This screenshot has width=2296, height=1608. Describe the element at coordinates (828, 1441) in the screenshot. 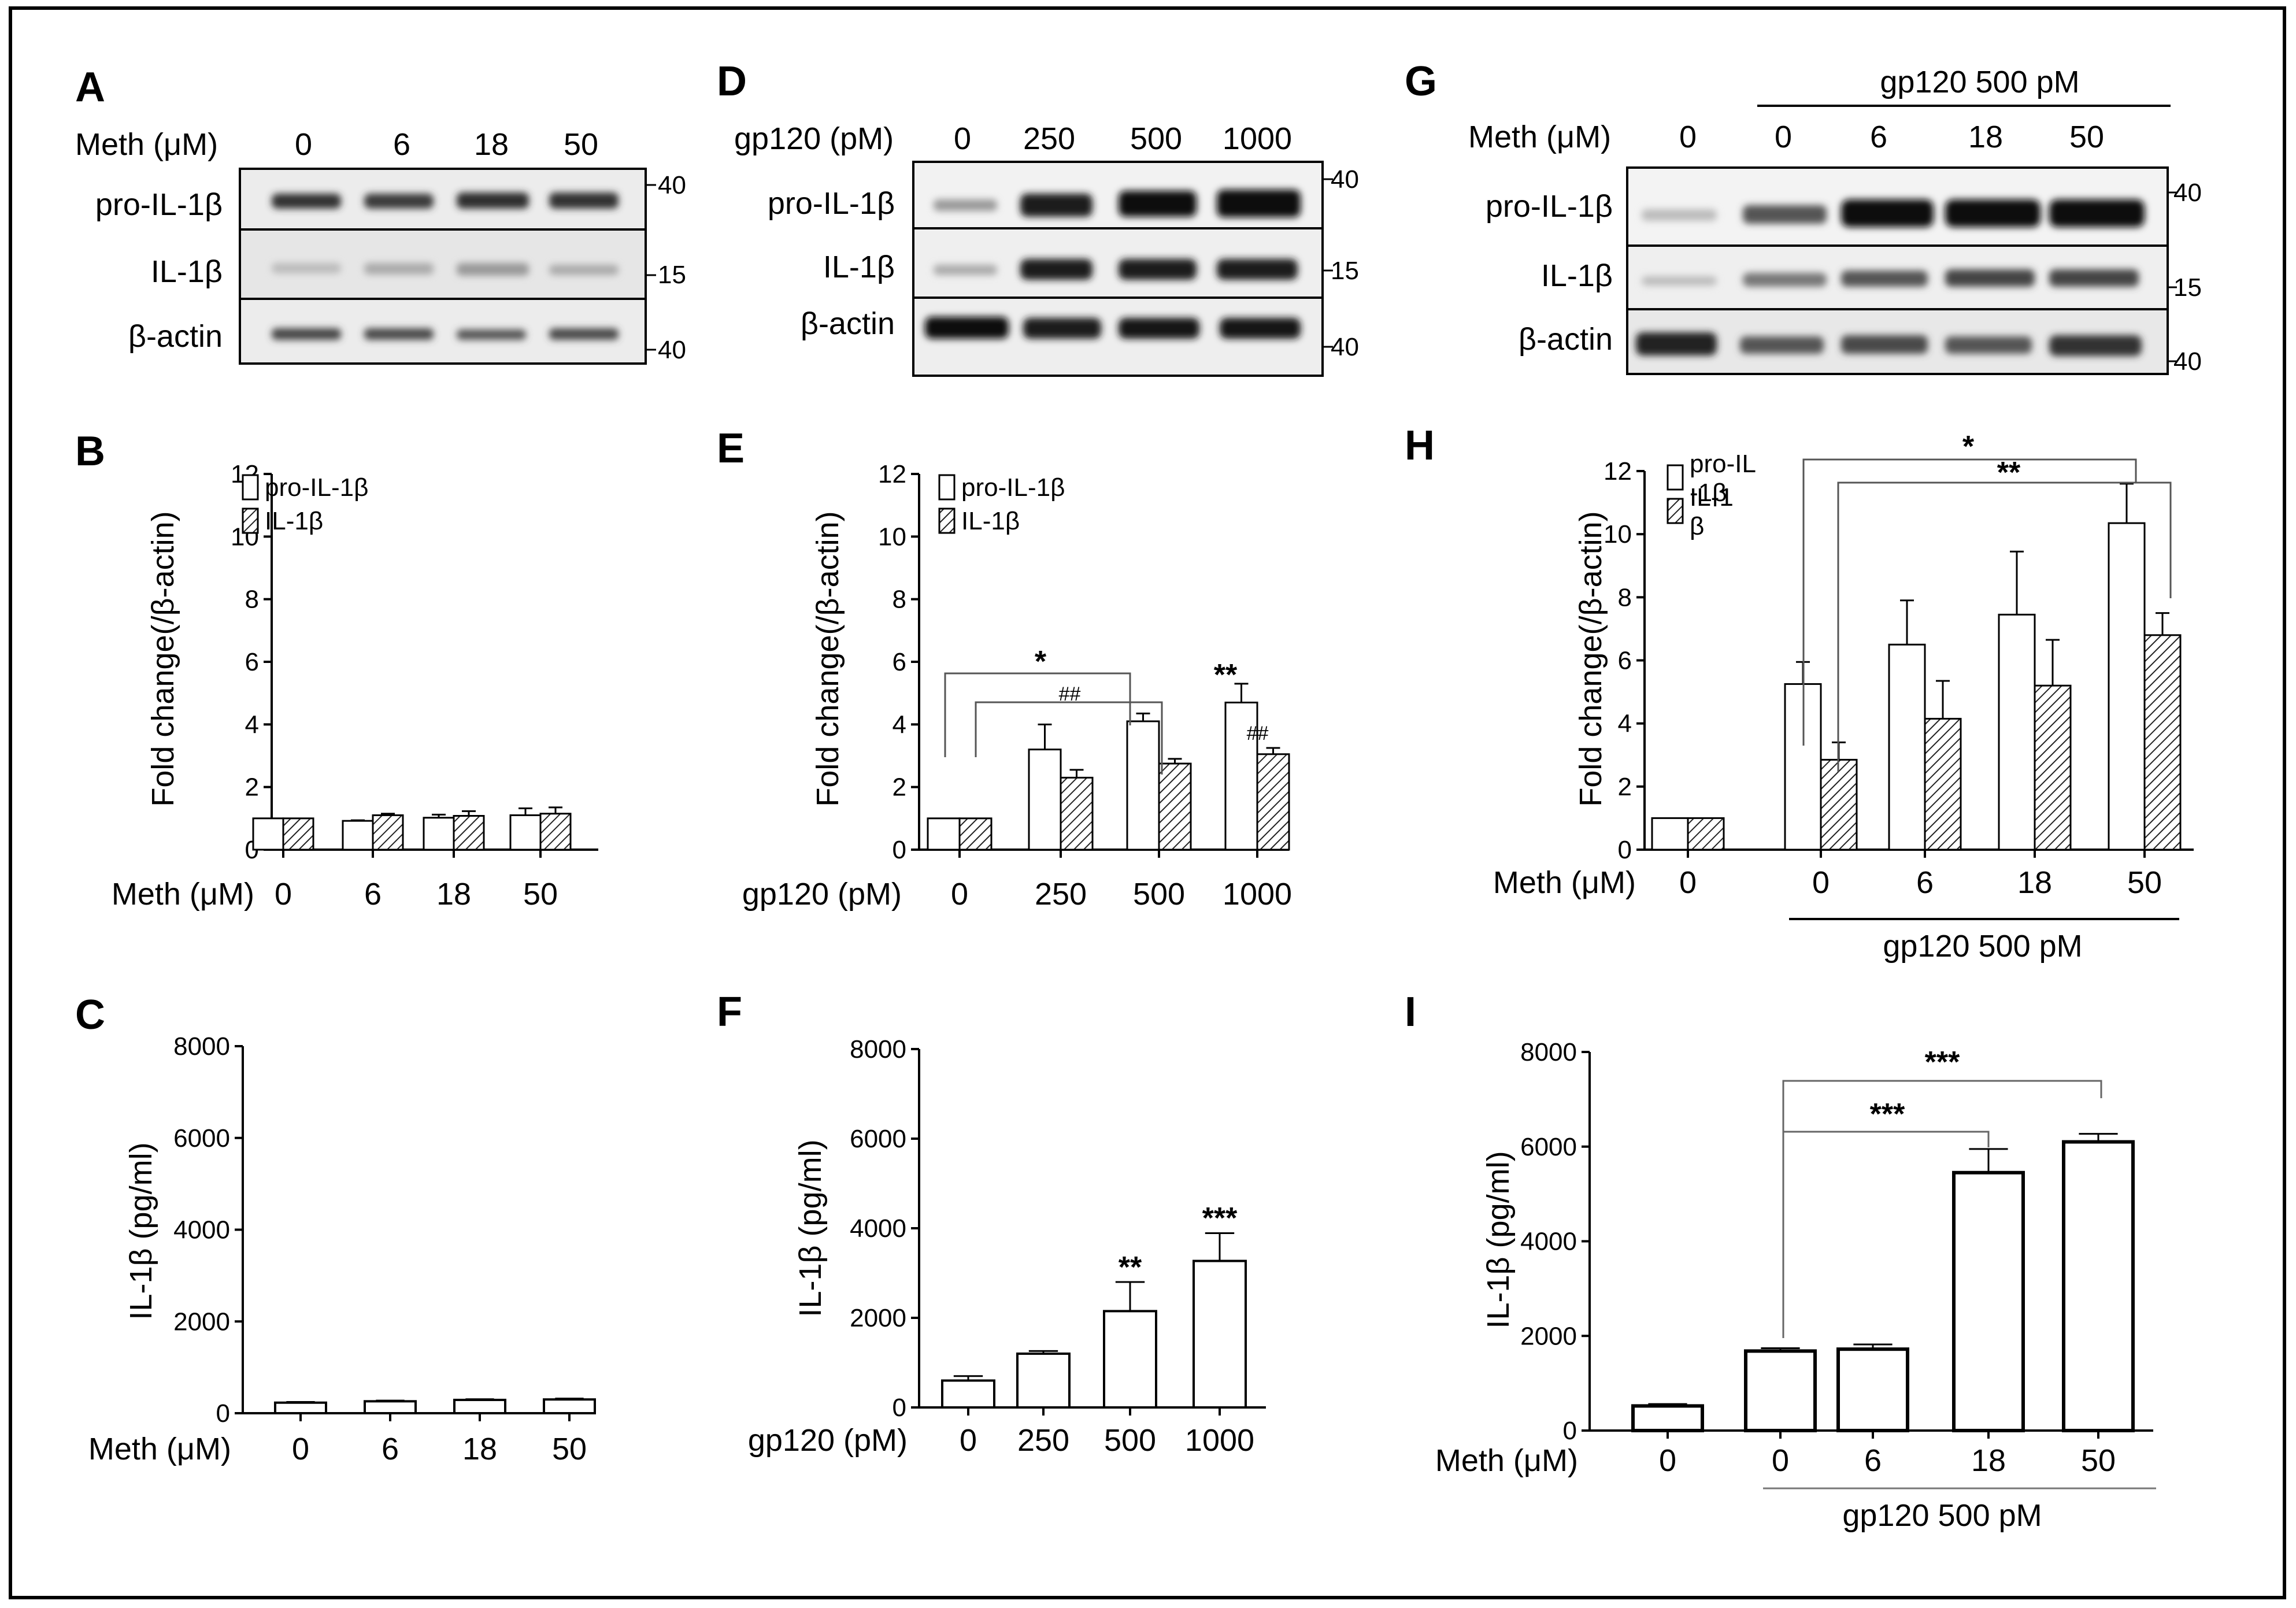

I see `chart-f-x-row-label: gp120 (pM)` at that location.